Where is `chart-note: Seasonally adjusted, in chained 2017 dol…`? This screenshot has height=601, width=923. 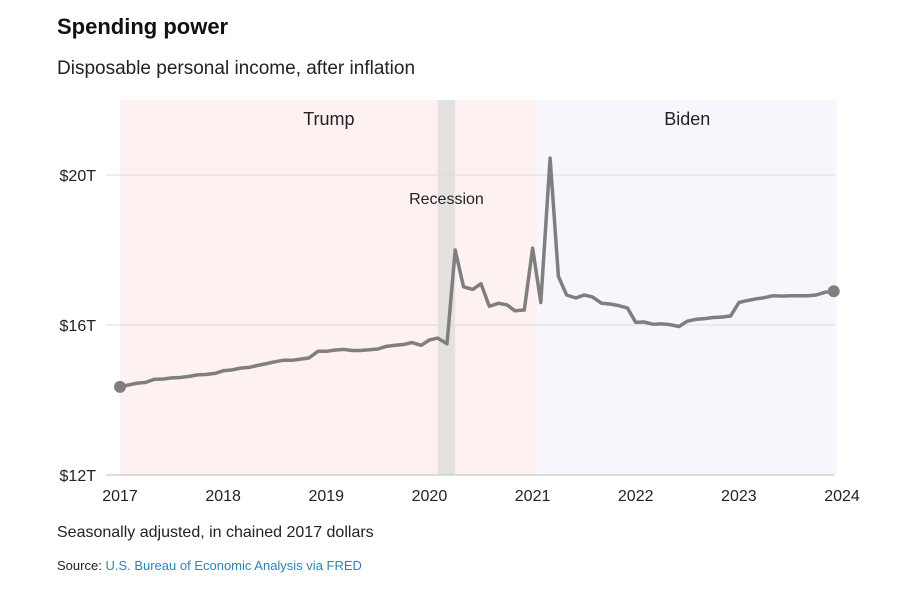
chart-note: Seasonally adjusted, in chained 2017 dol… is located at coordinates (215, 532).